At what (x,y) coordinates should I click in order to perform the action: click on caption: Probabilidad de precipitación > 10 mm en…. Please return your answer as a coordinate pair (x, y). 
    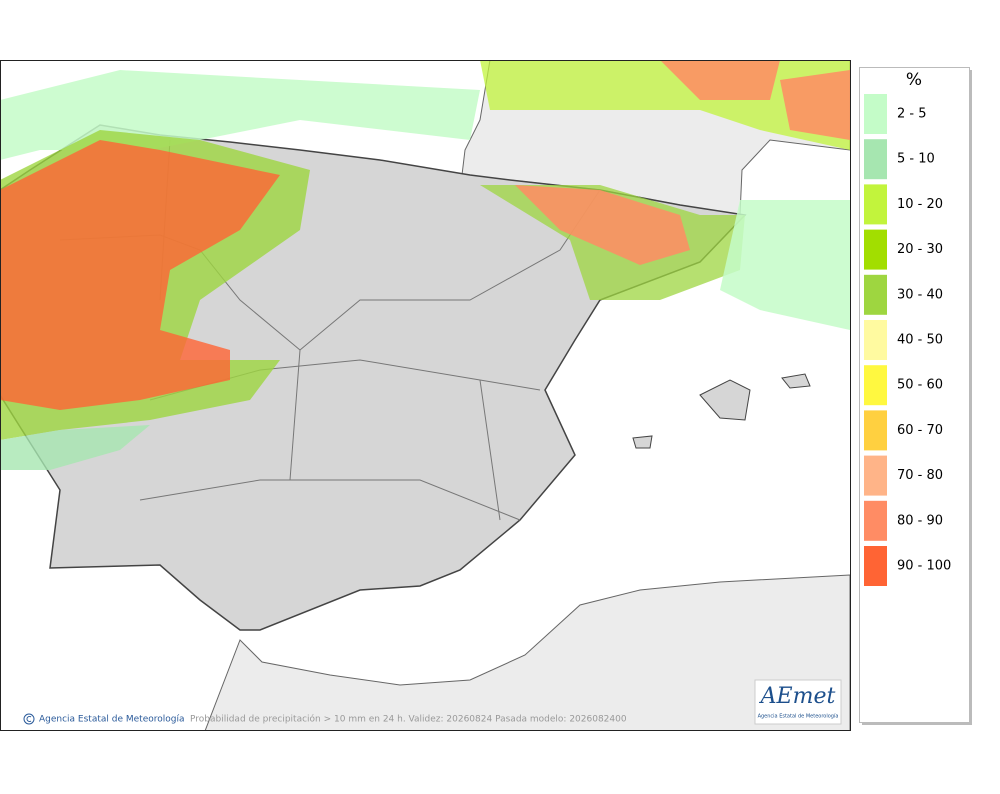
    Looking at the image, I should click on (408, 719).